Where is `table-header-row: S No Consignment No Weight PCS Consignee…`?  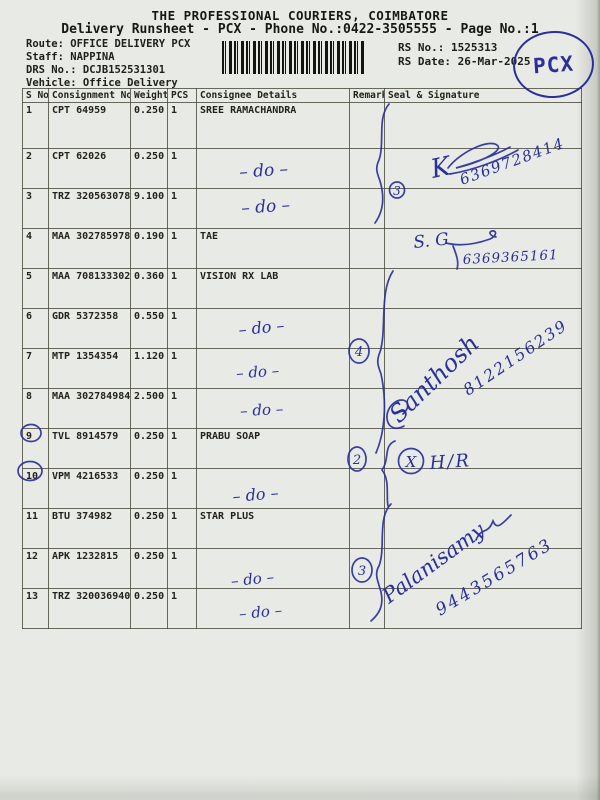
table-header-row: S No Consignment No Weight PCS Consignee… is located at coordinates (302, 95).